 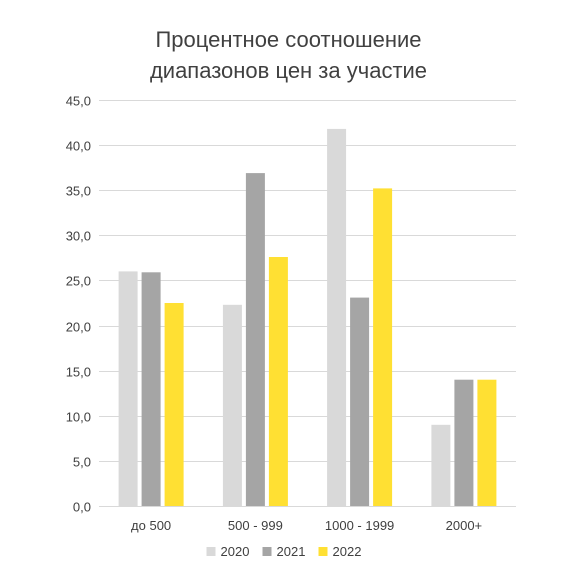 What do you see at coordinates (347, 551) in the screenshot?
I see `legend-label: 2022` at bounding box center [347, 551].